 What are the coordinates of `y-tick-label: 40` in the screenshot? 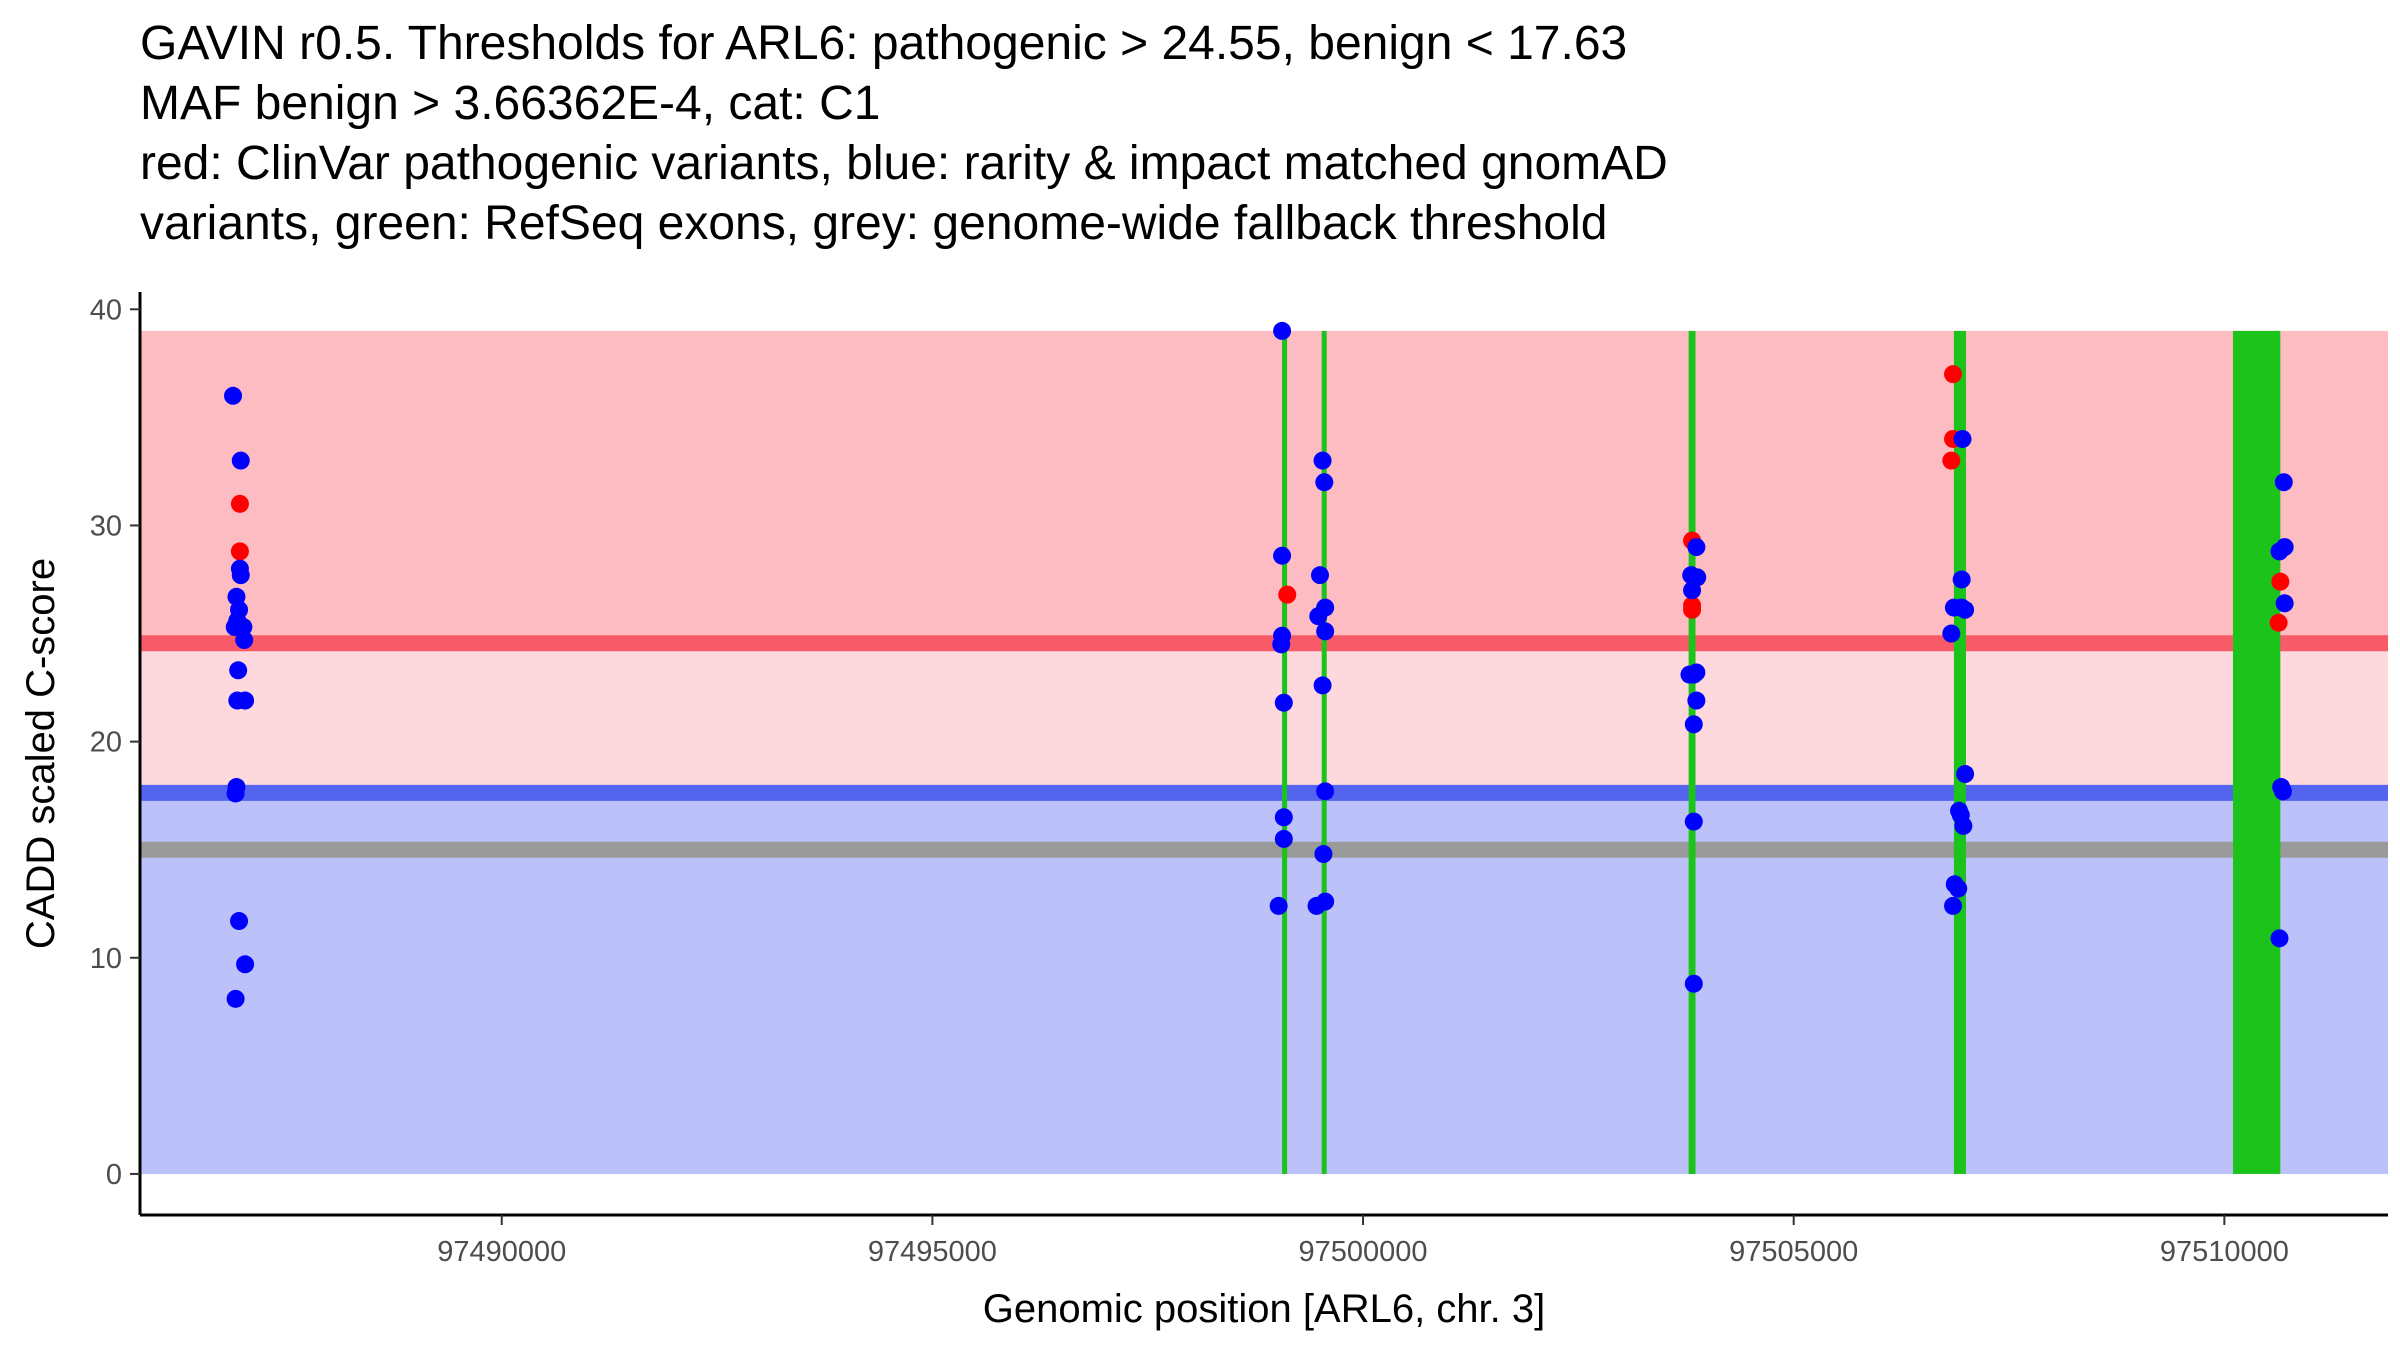 It's located at (106, 310).